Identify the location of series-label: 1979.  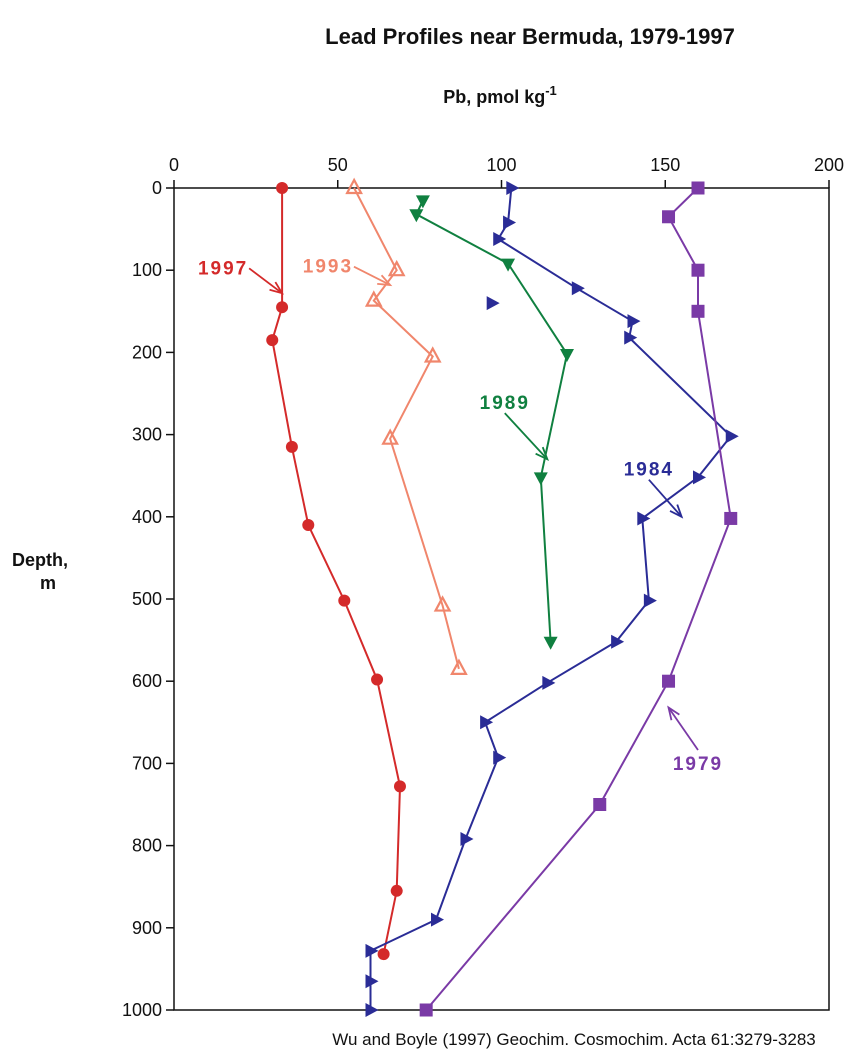
(698, 764).